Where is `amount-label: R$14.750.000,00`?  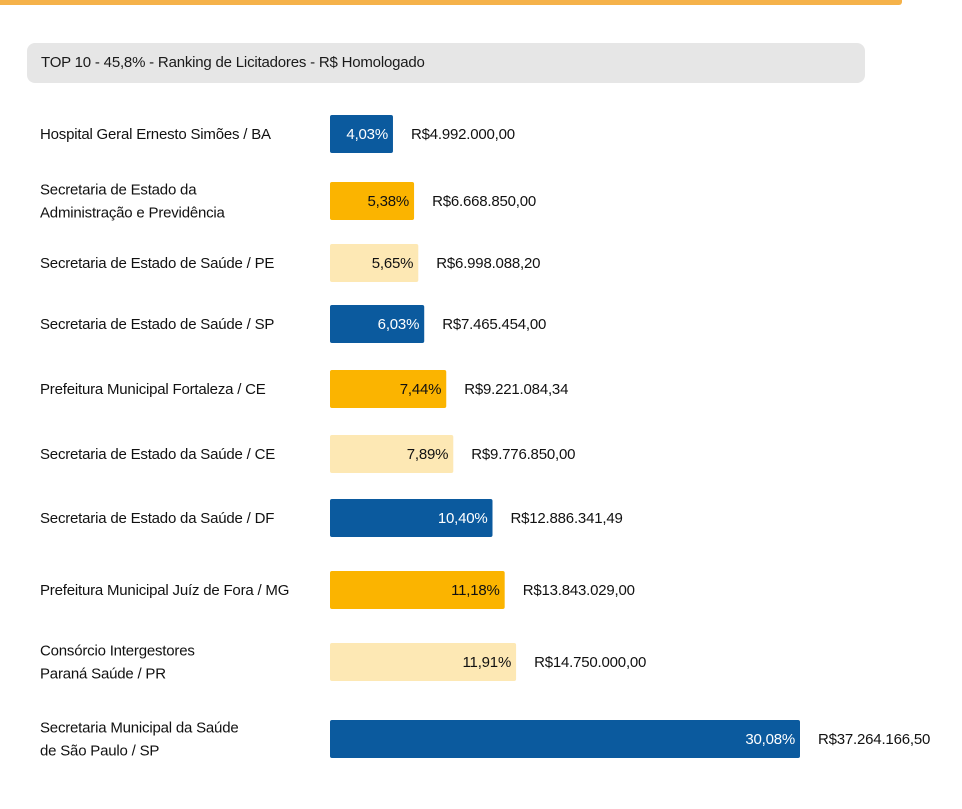 amount-label: R$14.750.000,00 is located at coordinates (590, 662).